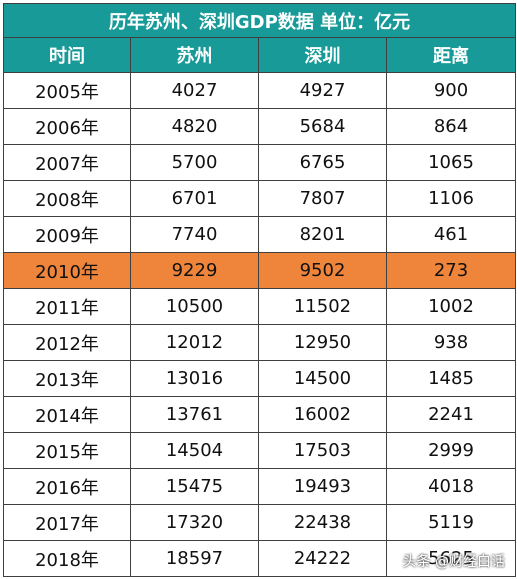 The width and height of the screenshot is (517, 579). What do you see at coordinates (322, 126) in the screenshot?
I see `cell-shenzhen: 5684` at bounding box center [322, 126].